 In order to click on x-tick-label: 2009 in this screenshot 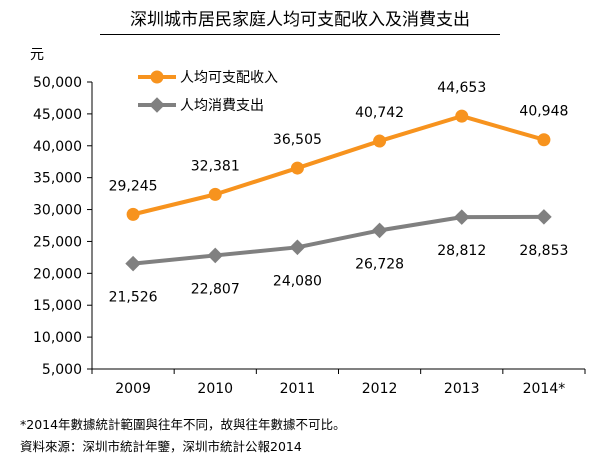, I will do `click(133, 389)`.